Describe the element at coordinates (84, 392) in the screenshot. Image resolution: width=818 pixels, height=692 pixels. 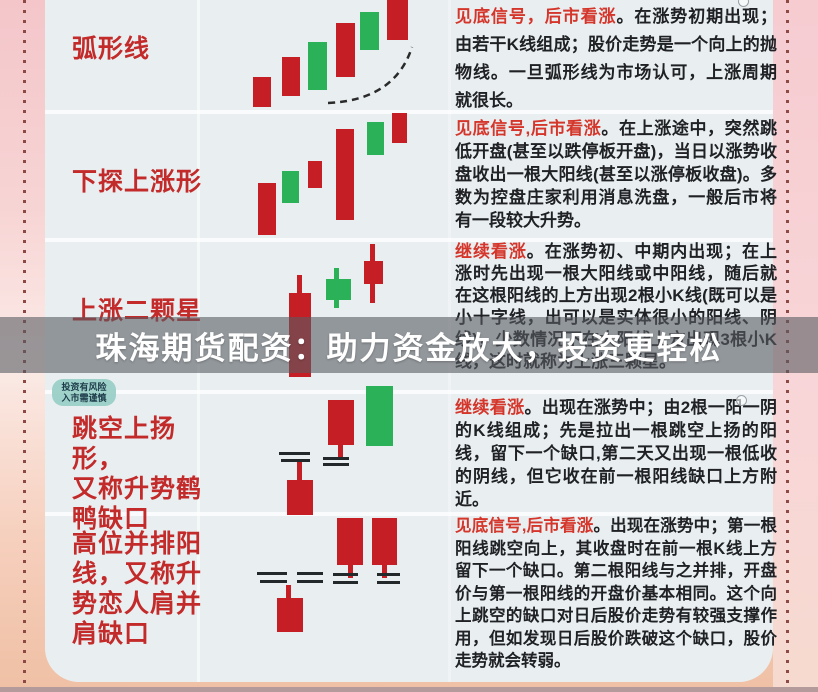
I see `risk-disclaimer-badge: 投资有风险 入市需谨慎` at that location.